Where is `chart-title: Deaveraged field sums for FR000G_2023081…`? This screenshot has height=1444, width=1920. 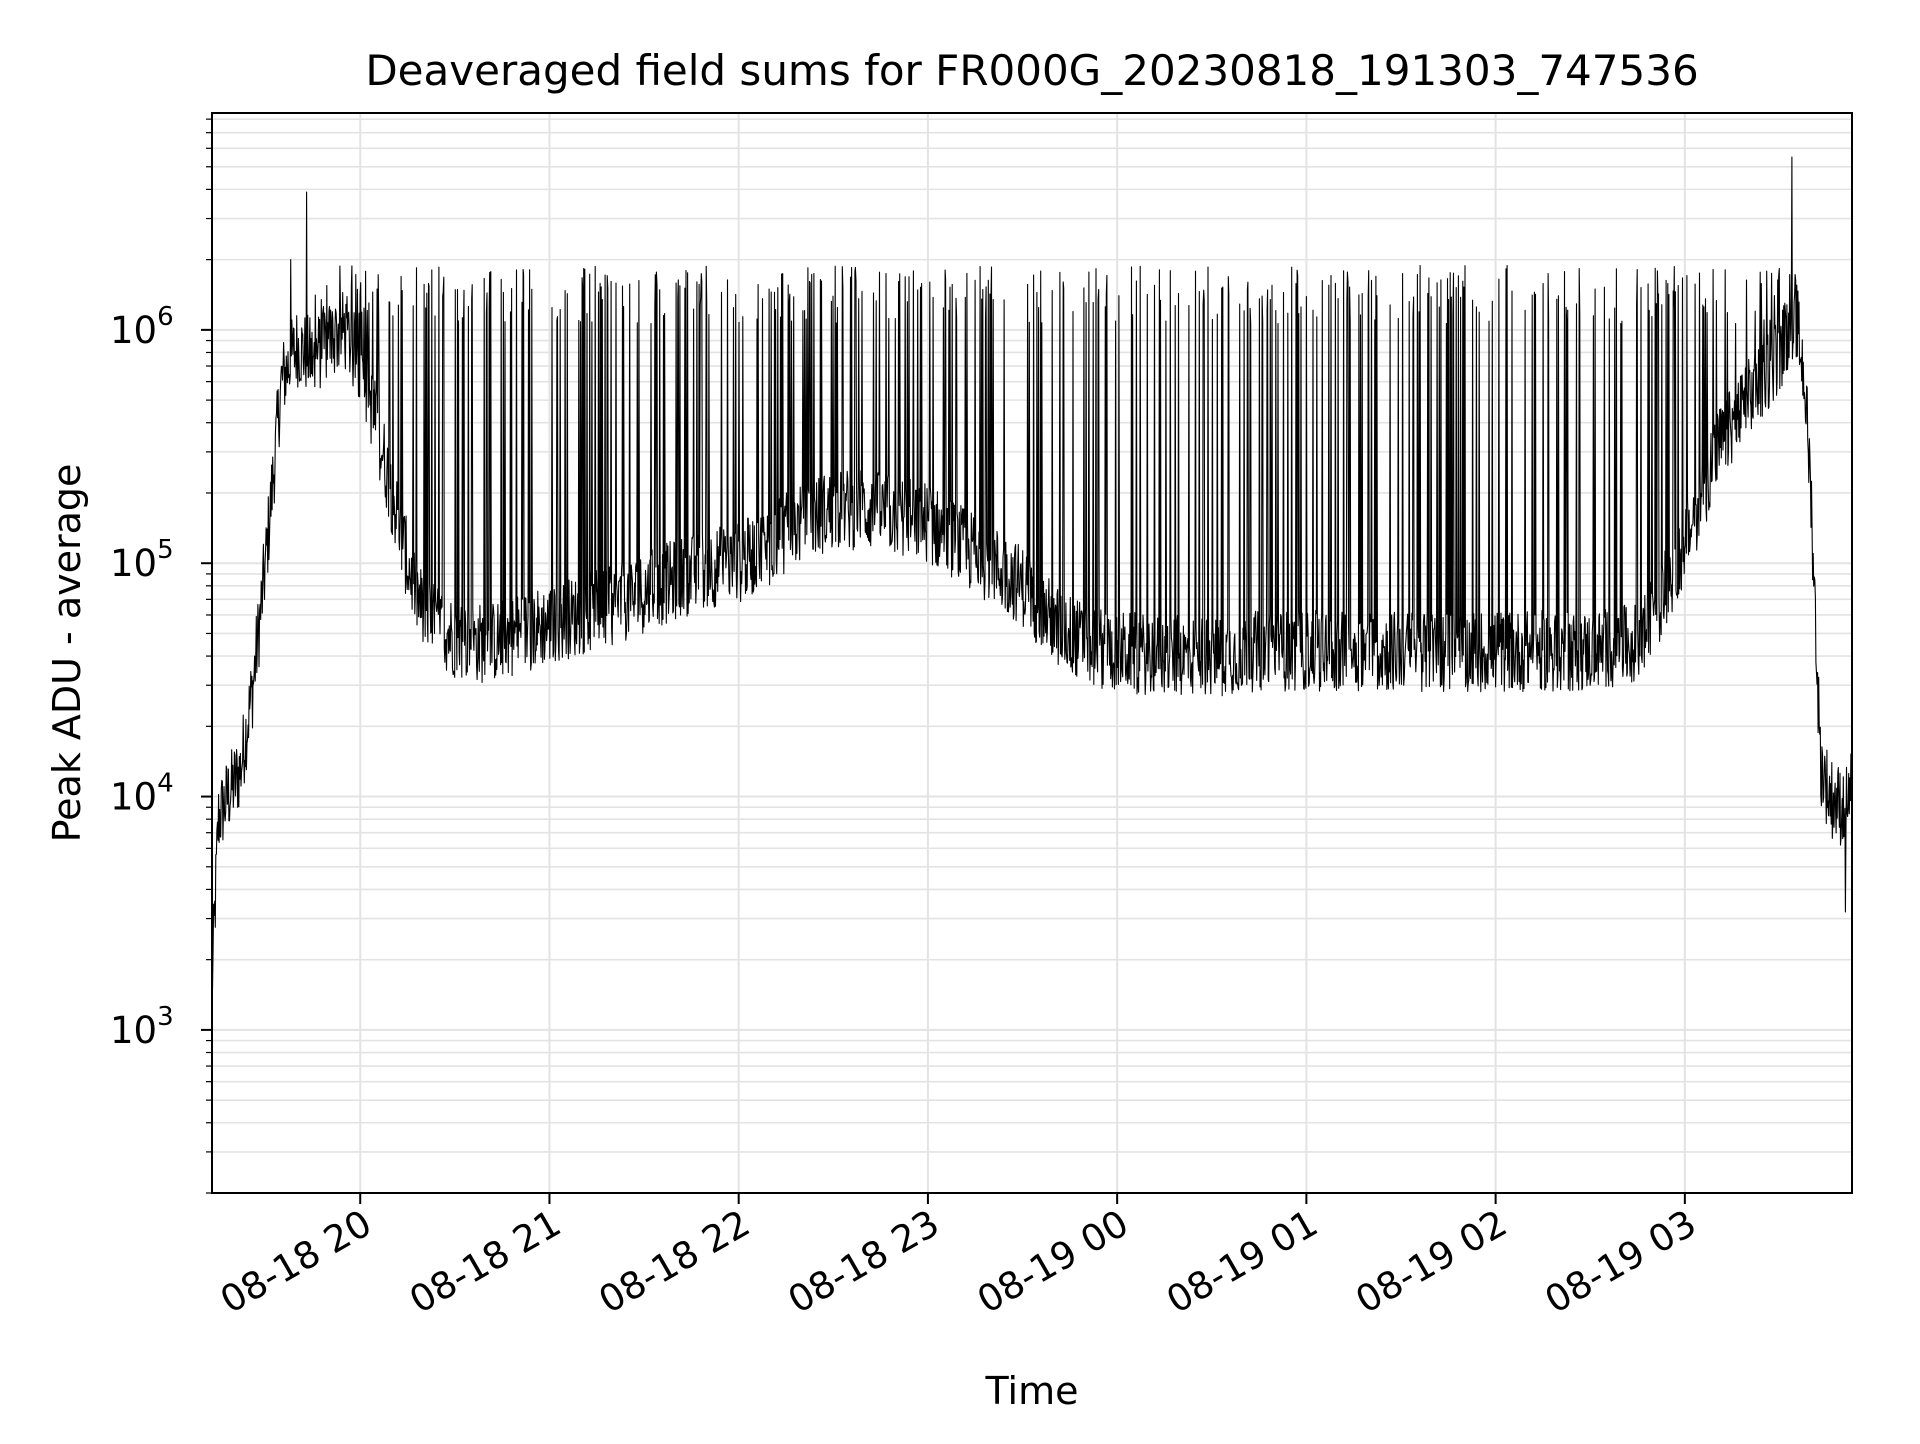 chart-title: Deaveraged field sums for FR000G_2023081… is located at coordinates (1031, 70).